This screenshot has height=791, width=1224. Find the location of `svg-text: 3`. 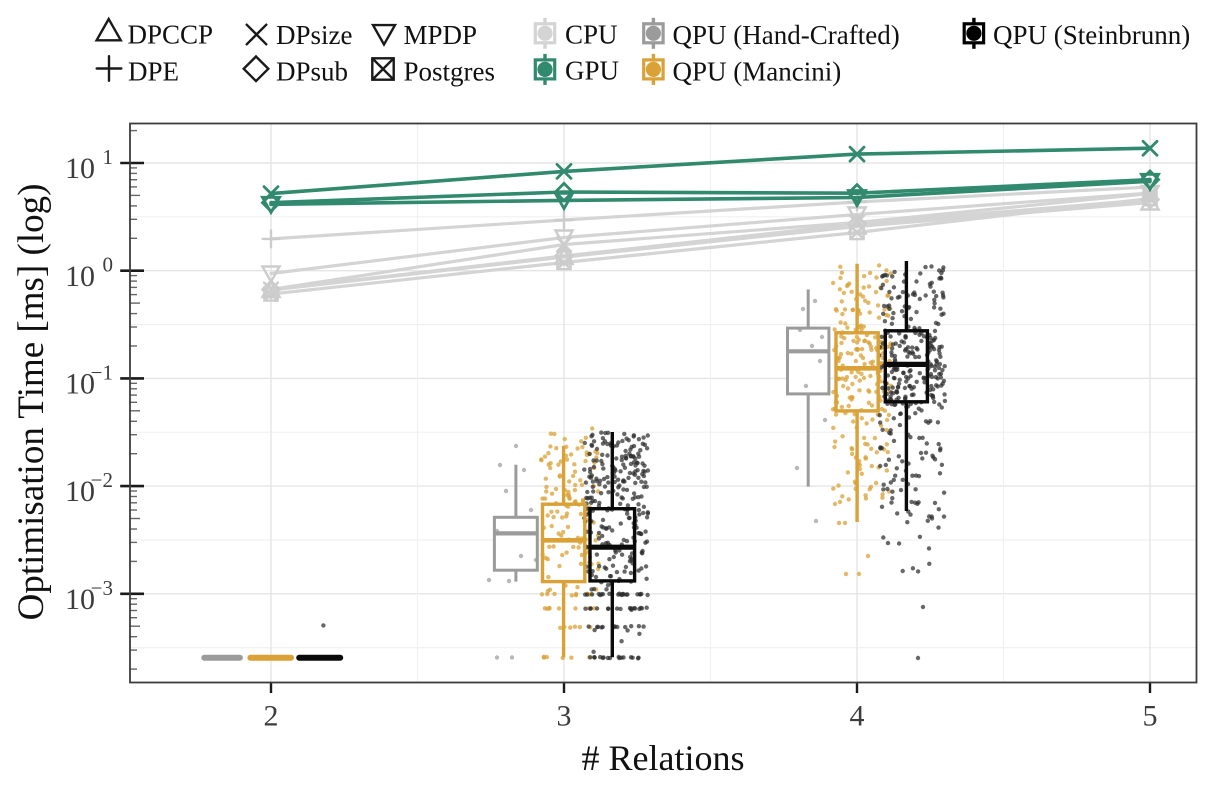

svg-text: 3 is located at coordinates (564, 716).